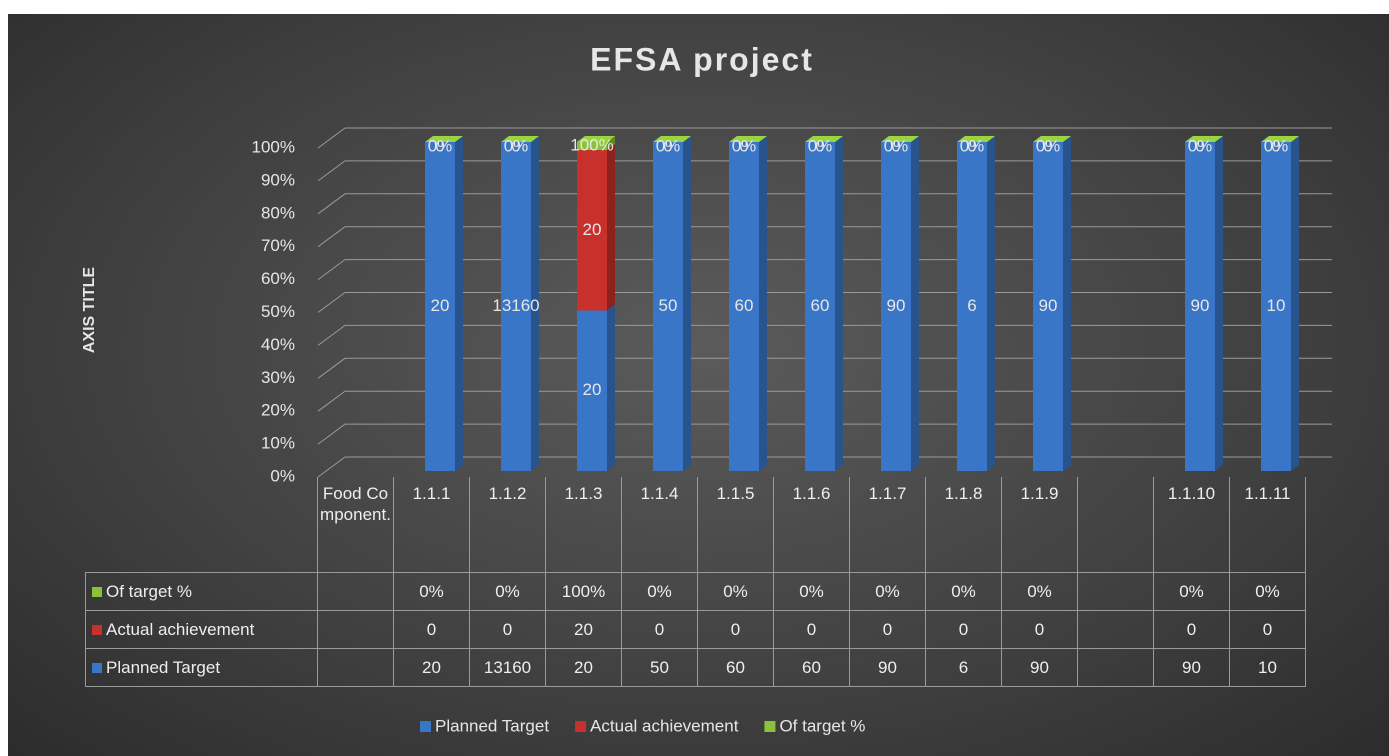 The height and width of the screenshot is (756, 1389). Describe the element at coordinates (659, 525) in the screenshot. I see `category-cell: 1.1.4` at that location.